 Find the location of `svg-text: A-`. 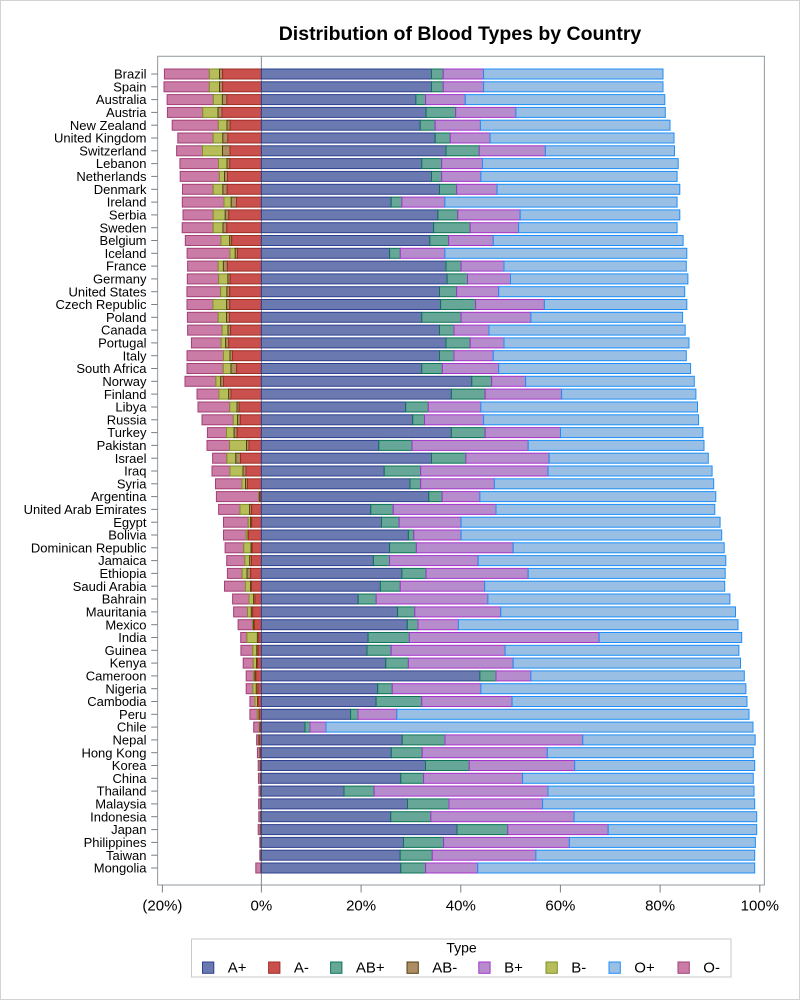

svg-text: A- is located at coordinates (301, 968).